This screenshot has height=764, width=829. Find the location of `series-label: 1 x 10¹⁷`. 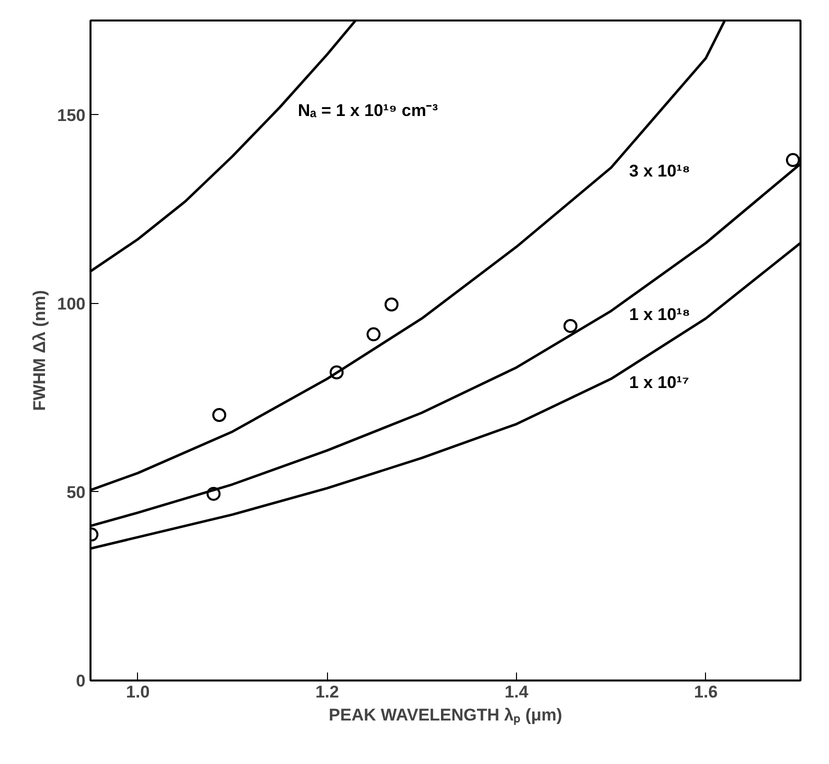

series-label: 1 x 10¹⁷ is located at coordinates (659, 382).